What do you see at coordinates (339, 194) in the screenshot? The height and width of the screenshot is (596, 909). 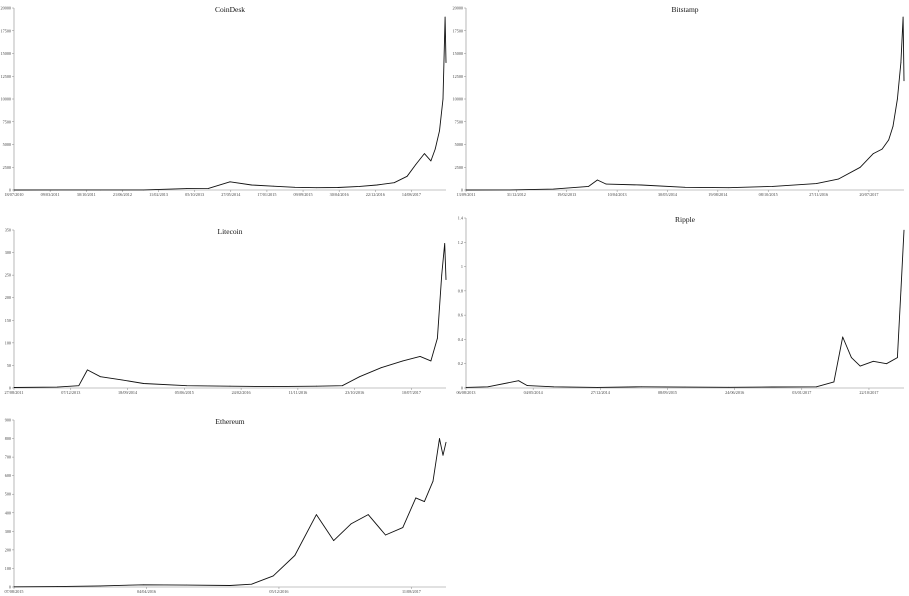 I see `x-tick-label: 30/04/2016` at bounding box center [339, 194].